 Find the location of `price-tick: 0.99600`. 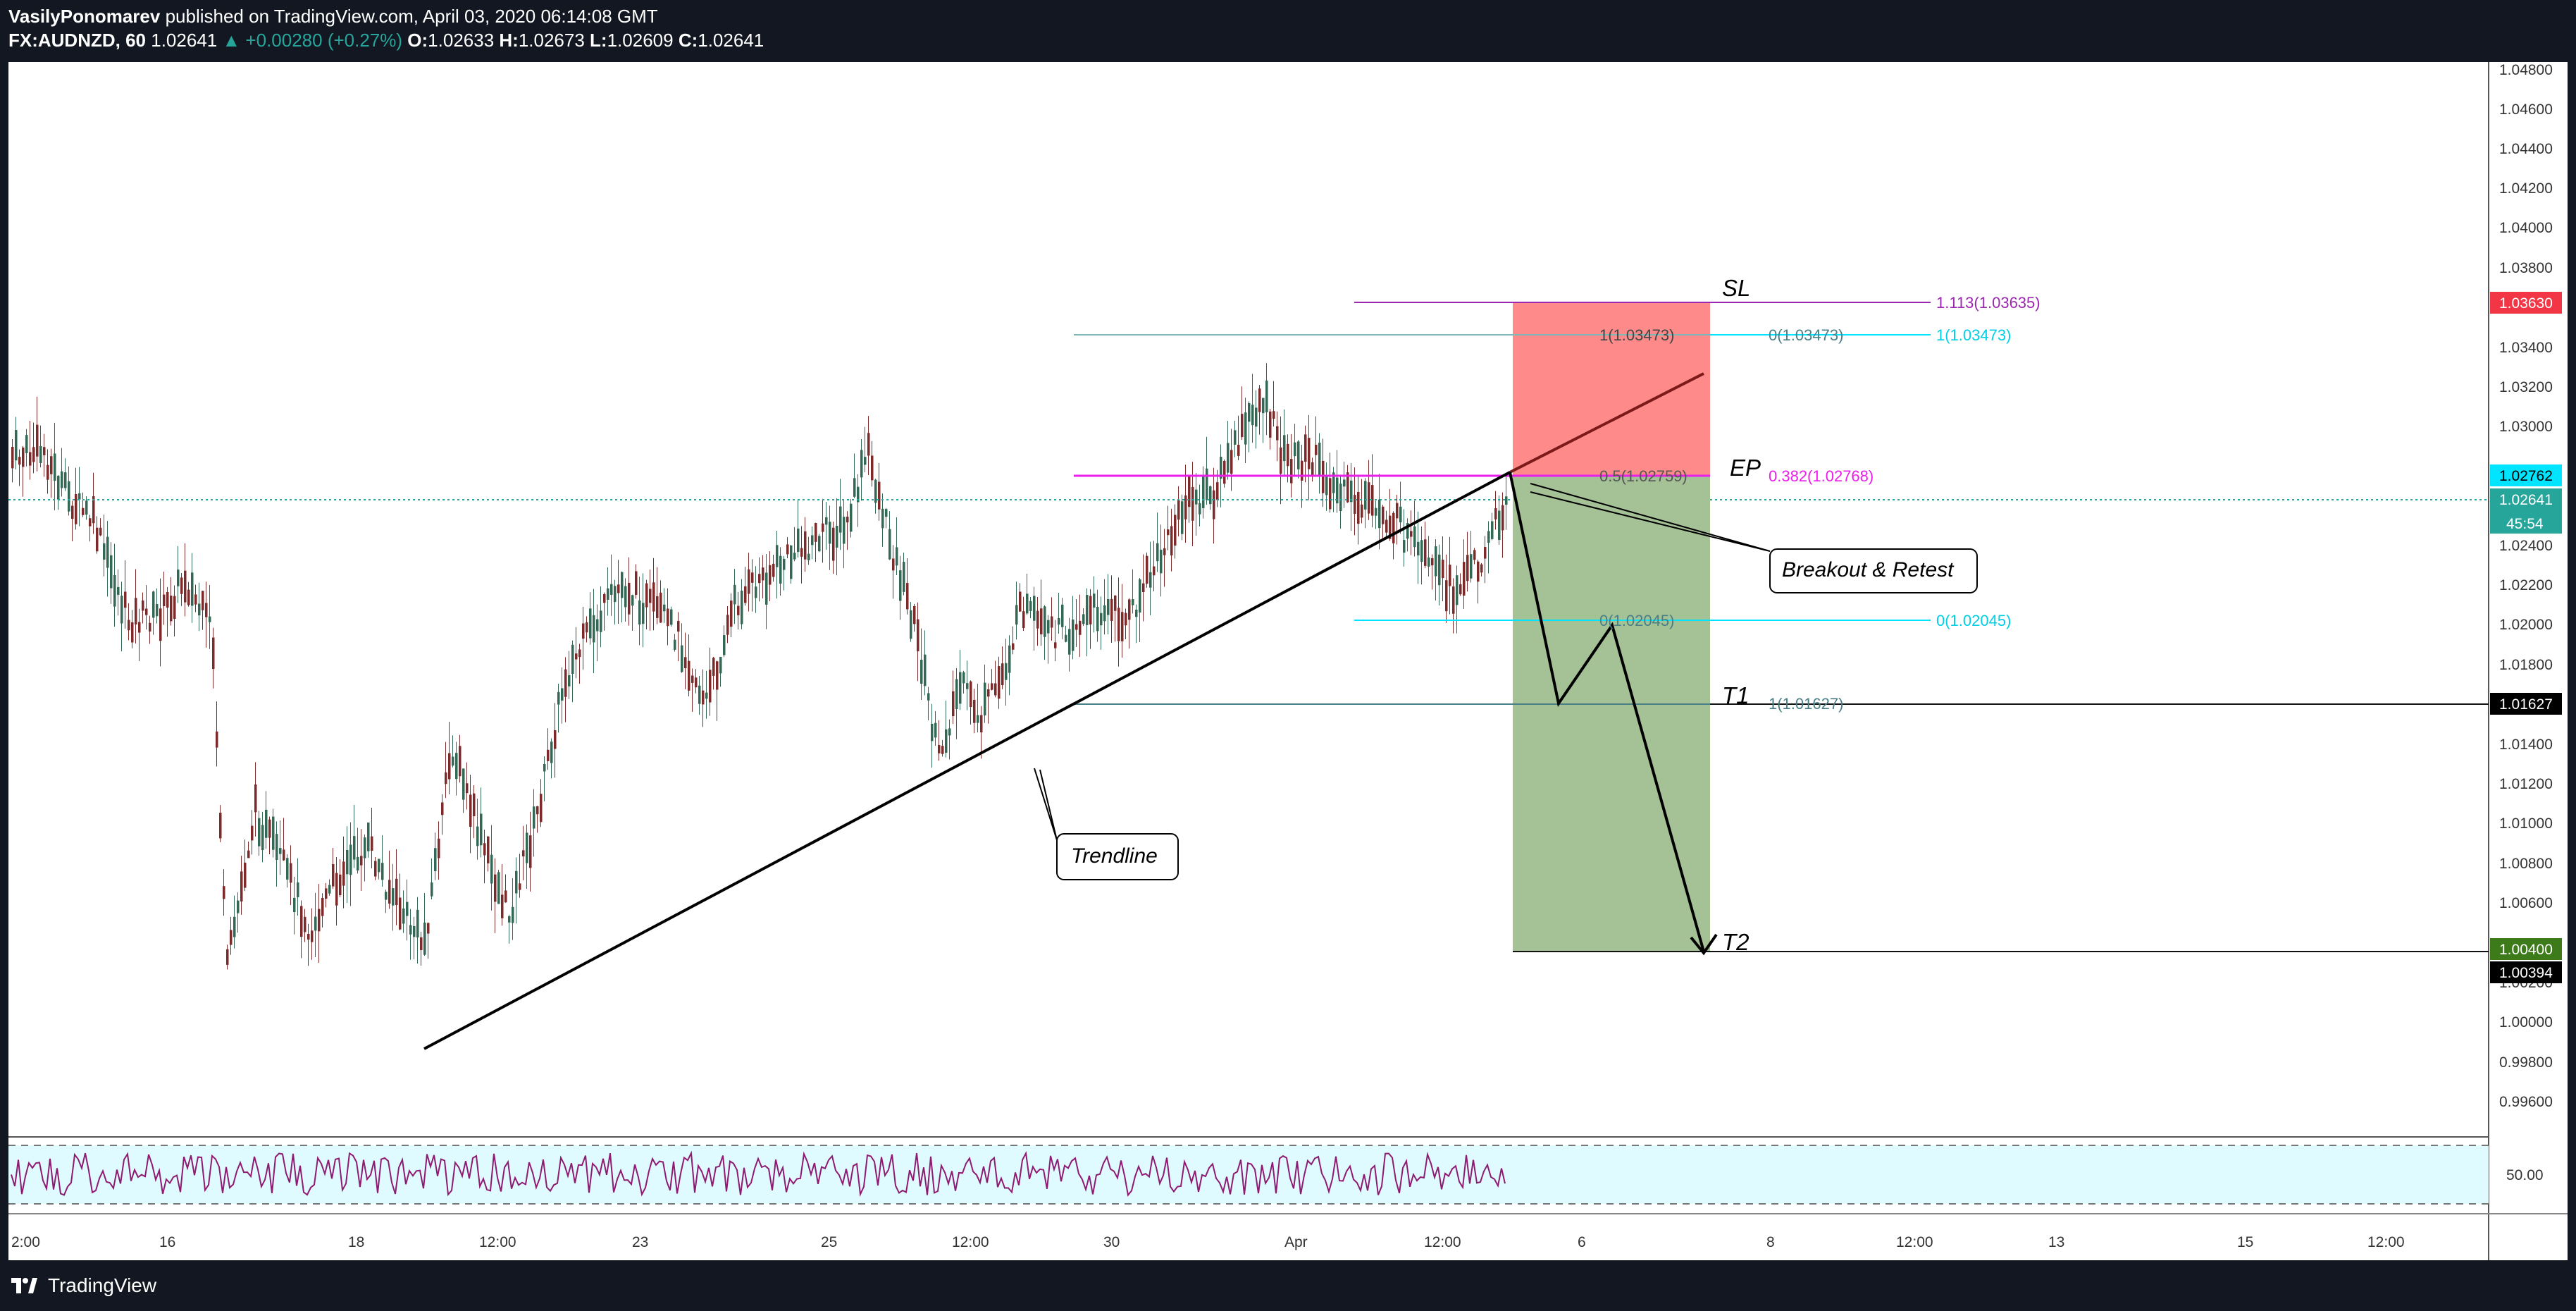

price-tick: 0.99600 is located at coordinates (2526, 1102).